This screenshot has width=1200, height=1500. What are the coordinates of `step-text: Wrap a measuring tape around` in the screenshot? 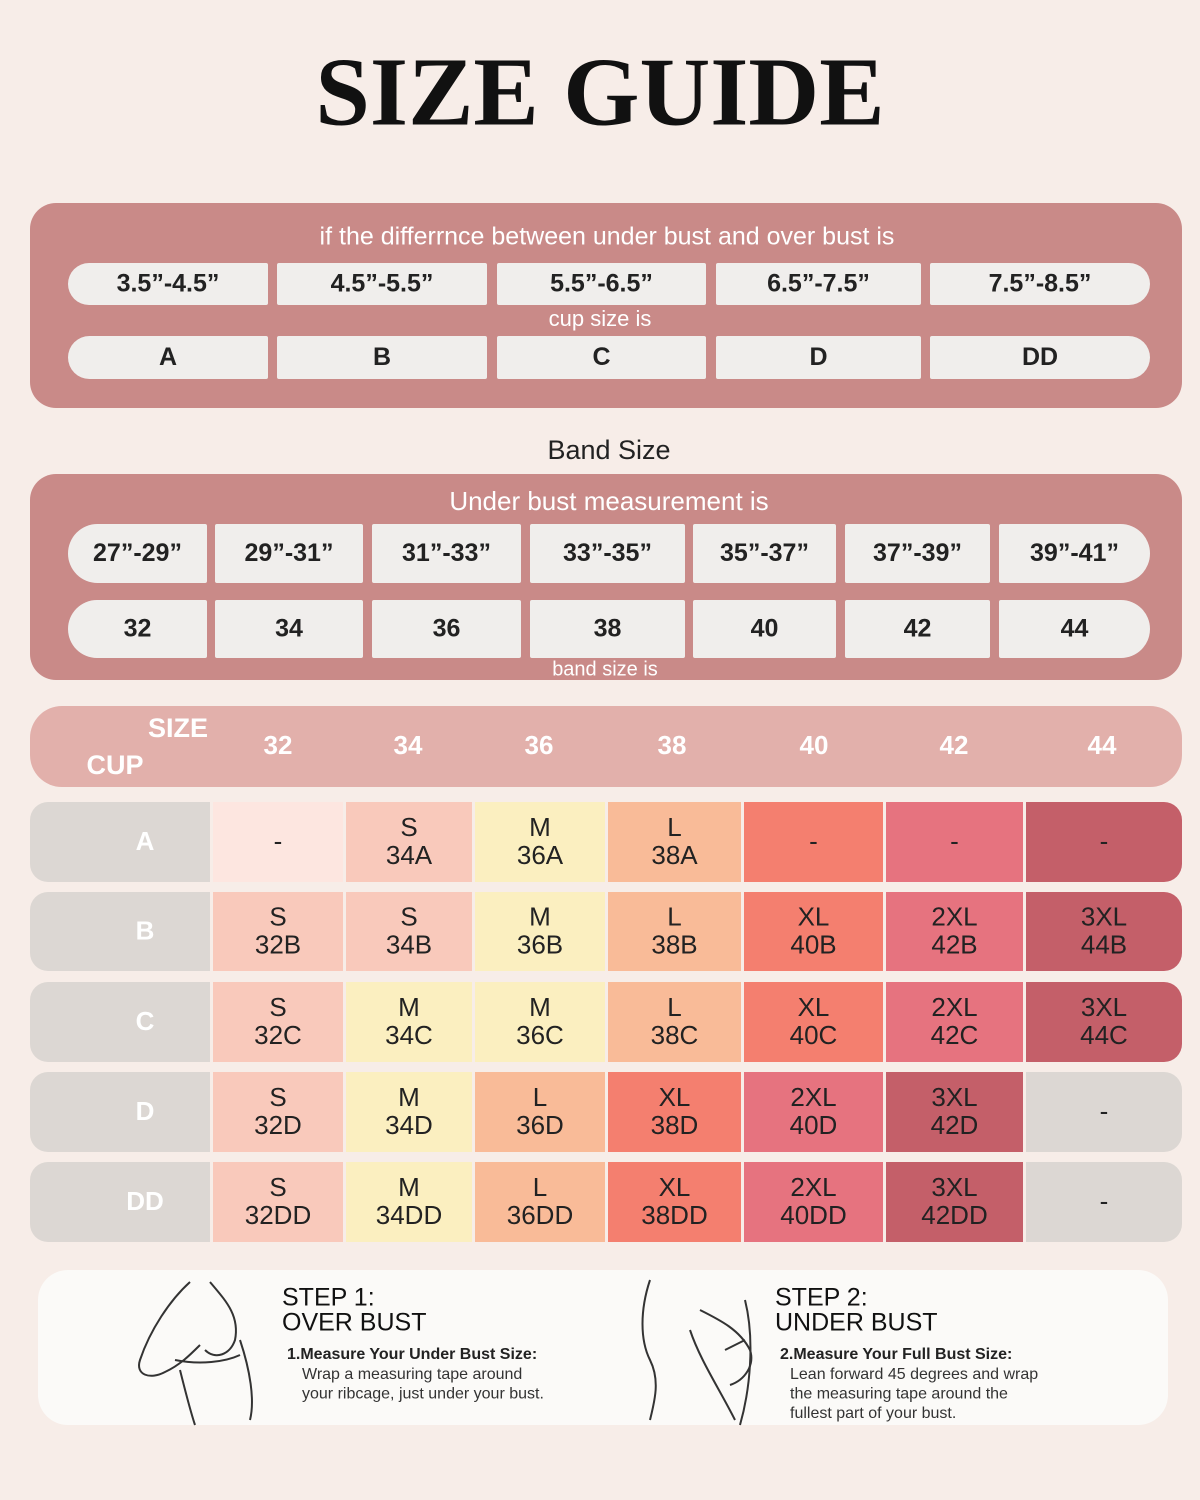 It's located at (412, 1374).